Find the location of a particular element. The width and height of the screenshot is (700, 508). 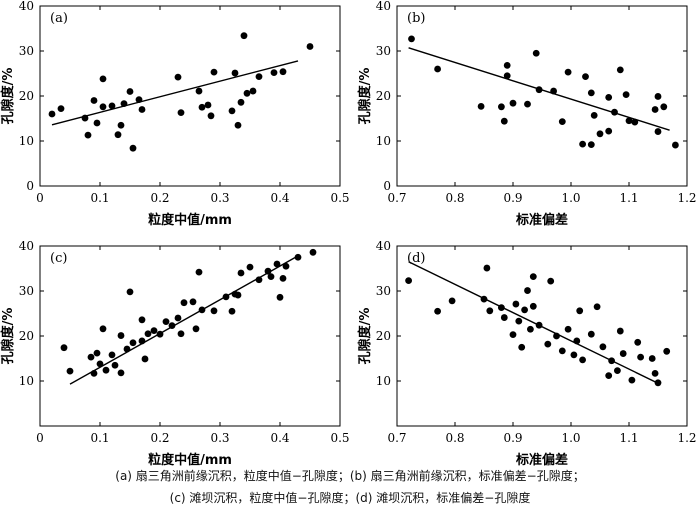

plot-frame is located at coordinates (542, 336).